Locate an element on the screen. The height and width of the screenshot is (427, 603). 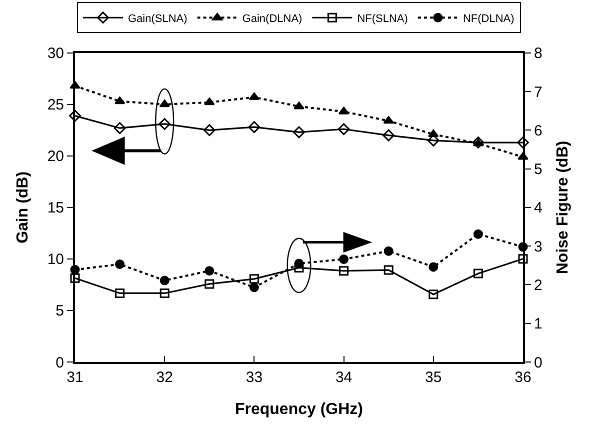
x-tick-label: 33 is located at coordinates (254, 377).